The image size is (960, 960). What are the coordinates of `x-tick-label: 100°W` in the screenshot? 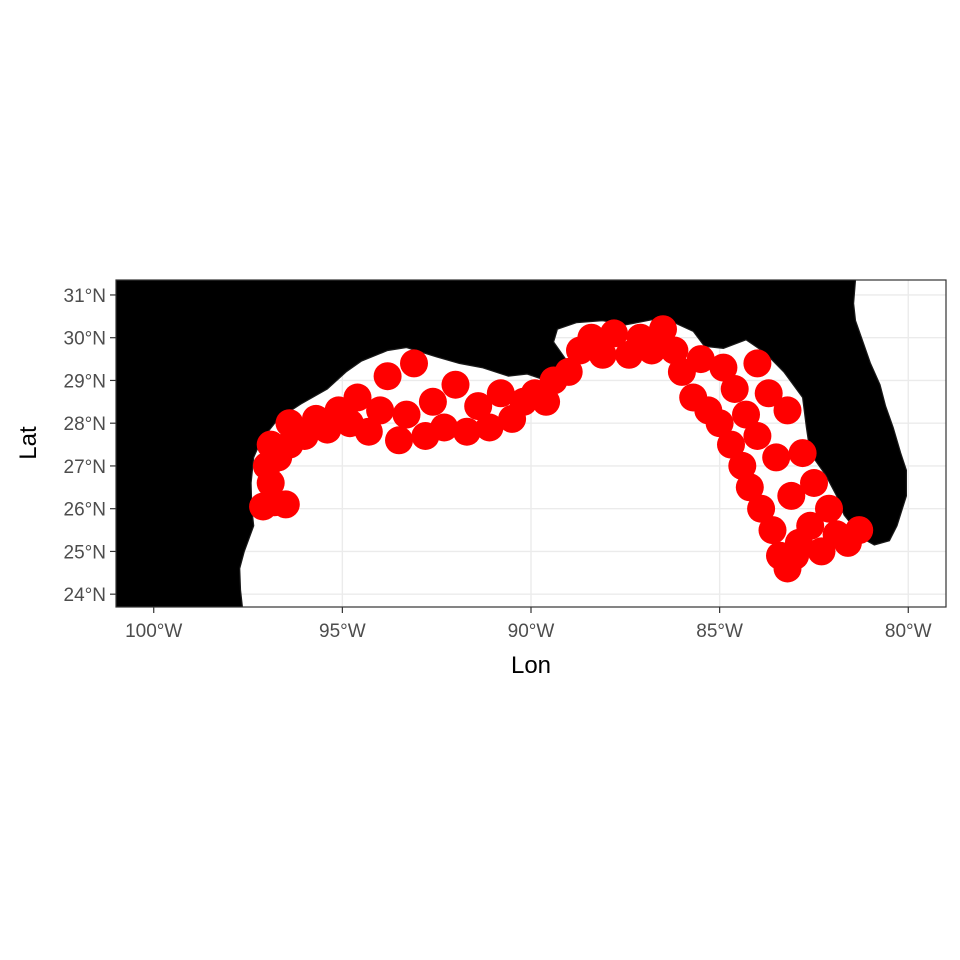 It's located at (153, 631).